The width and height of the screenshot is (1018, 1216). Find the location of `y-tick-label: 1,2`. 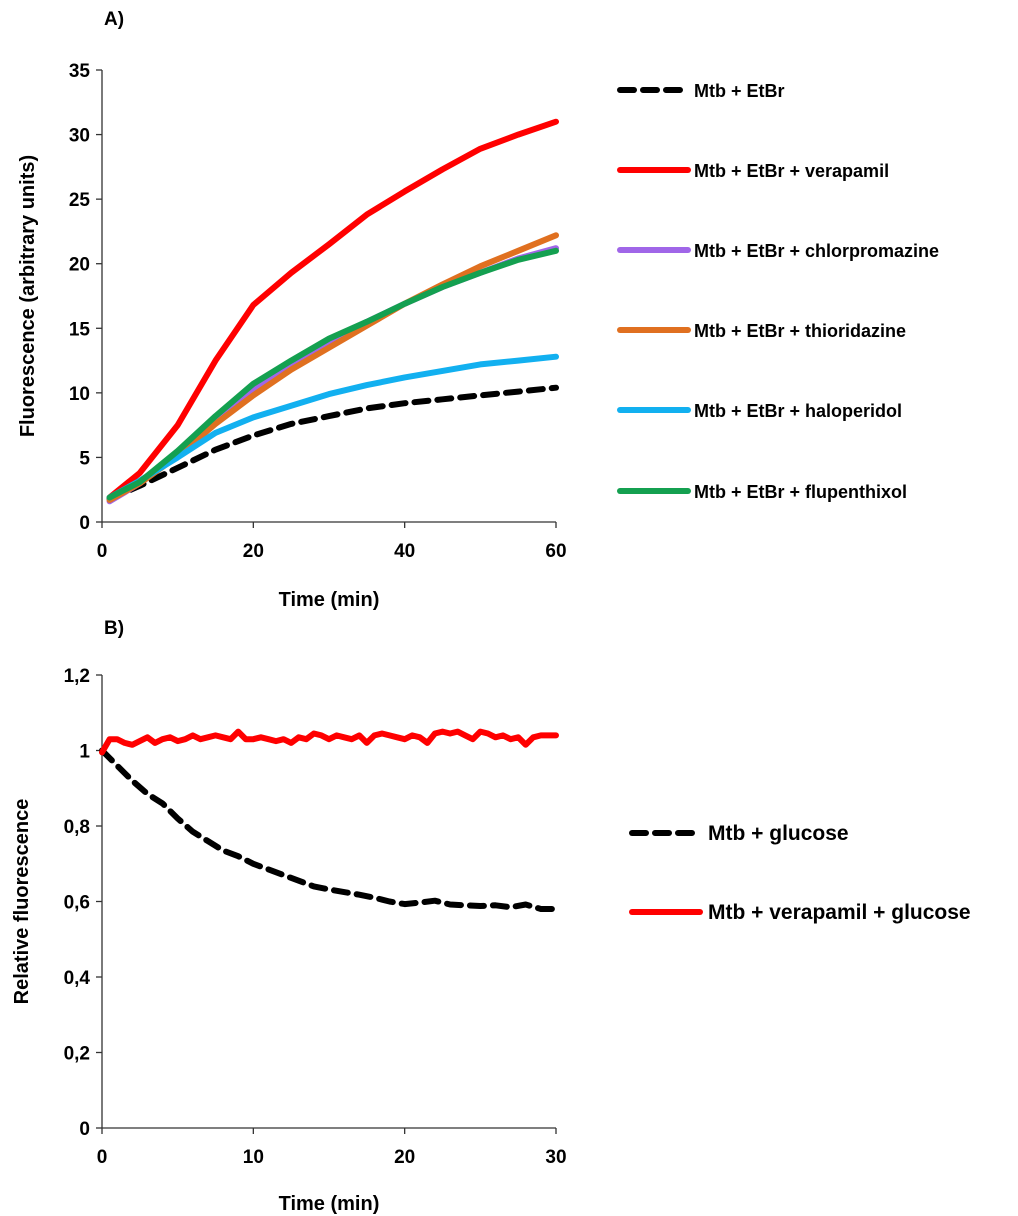

y-tick-label: 1,2 is located at coordinates (77, 676).